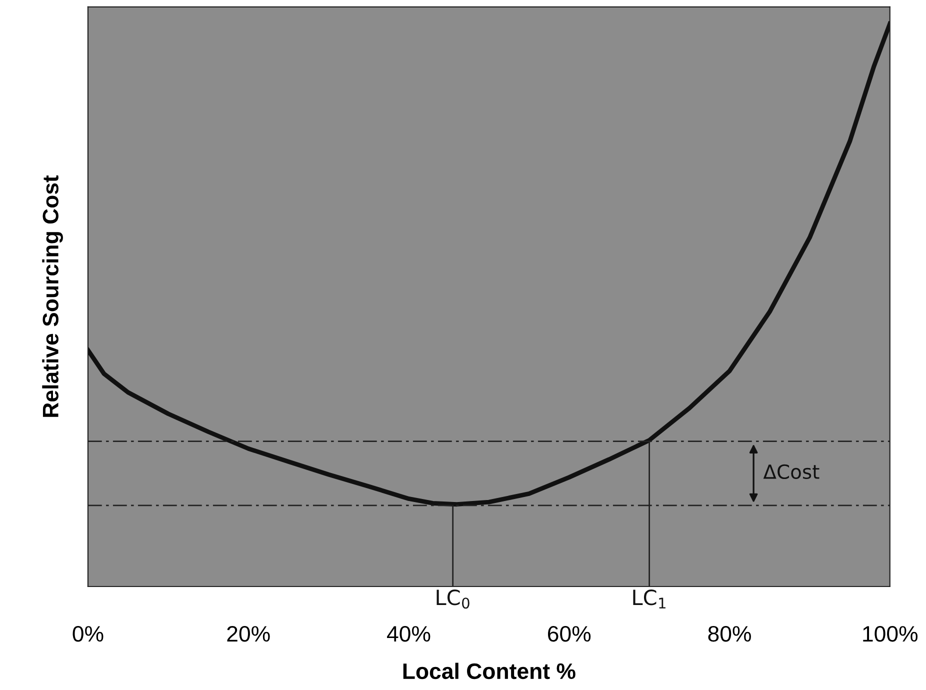 Image resolution: width=926 pixels, height=690 pixels. I want to click on x-tick-label: 80%, so click(729, 634).